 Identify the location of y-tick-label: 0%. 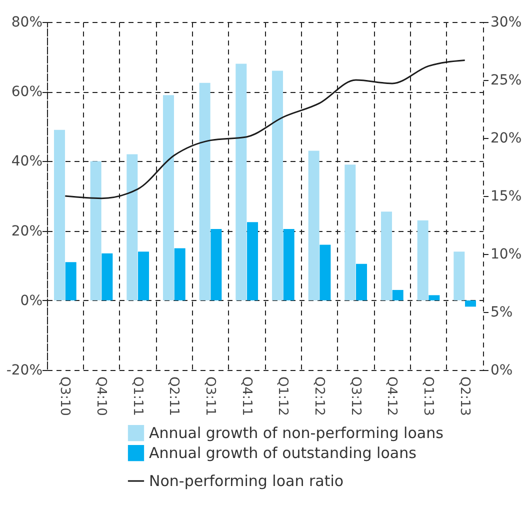
(31, 300).